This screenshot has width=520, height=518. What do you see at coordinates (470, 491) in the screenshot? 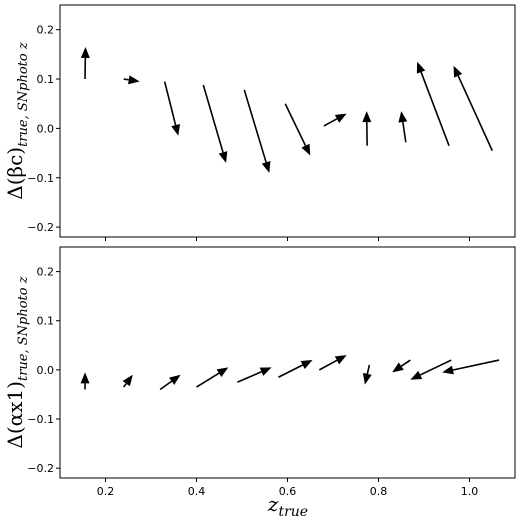
I see `x-tick-label: 1.0` at bounding box center [470, 491].